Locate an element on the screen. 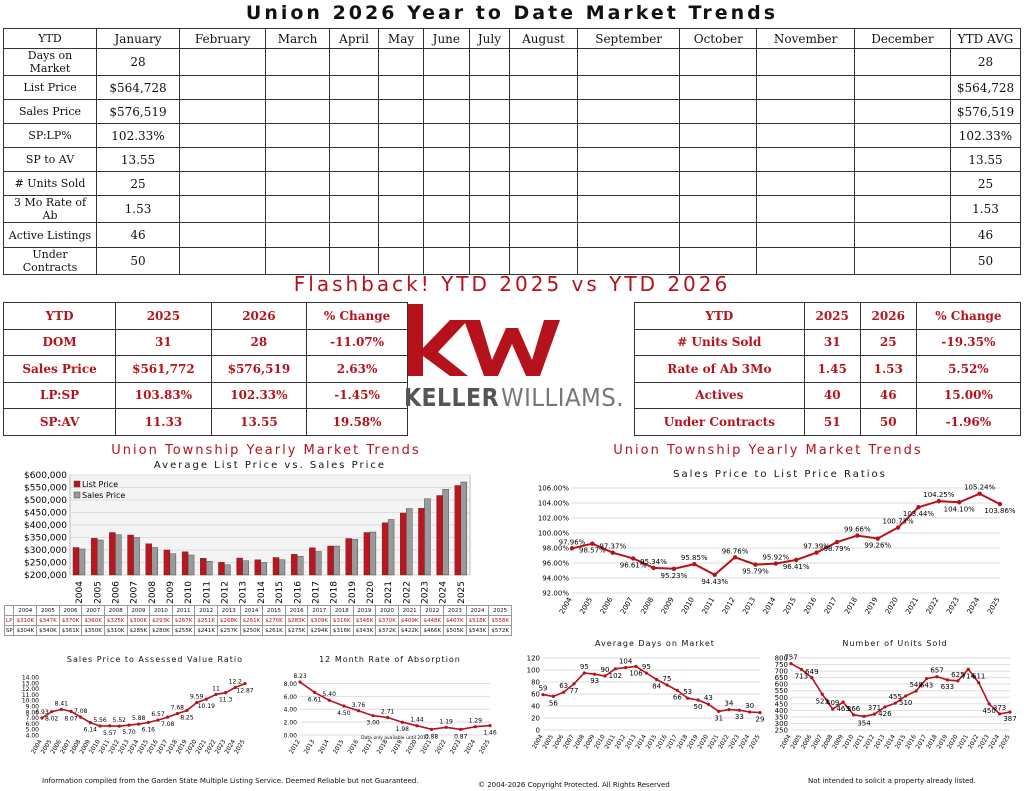 Image resolution: width=1024 pixels, height=791 pixels. data-label: 77 is located at coordinates (574, 691).